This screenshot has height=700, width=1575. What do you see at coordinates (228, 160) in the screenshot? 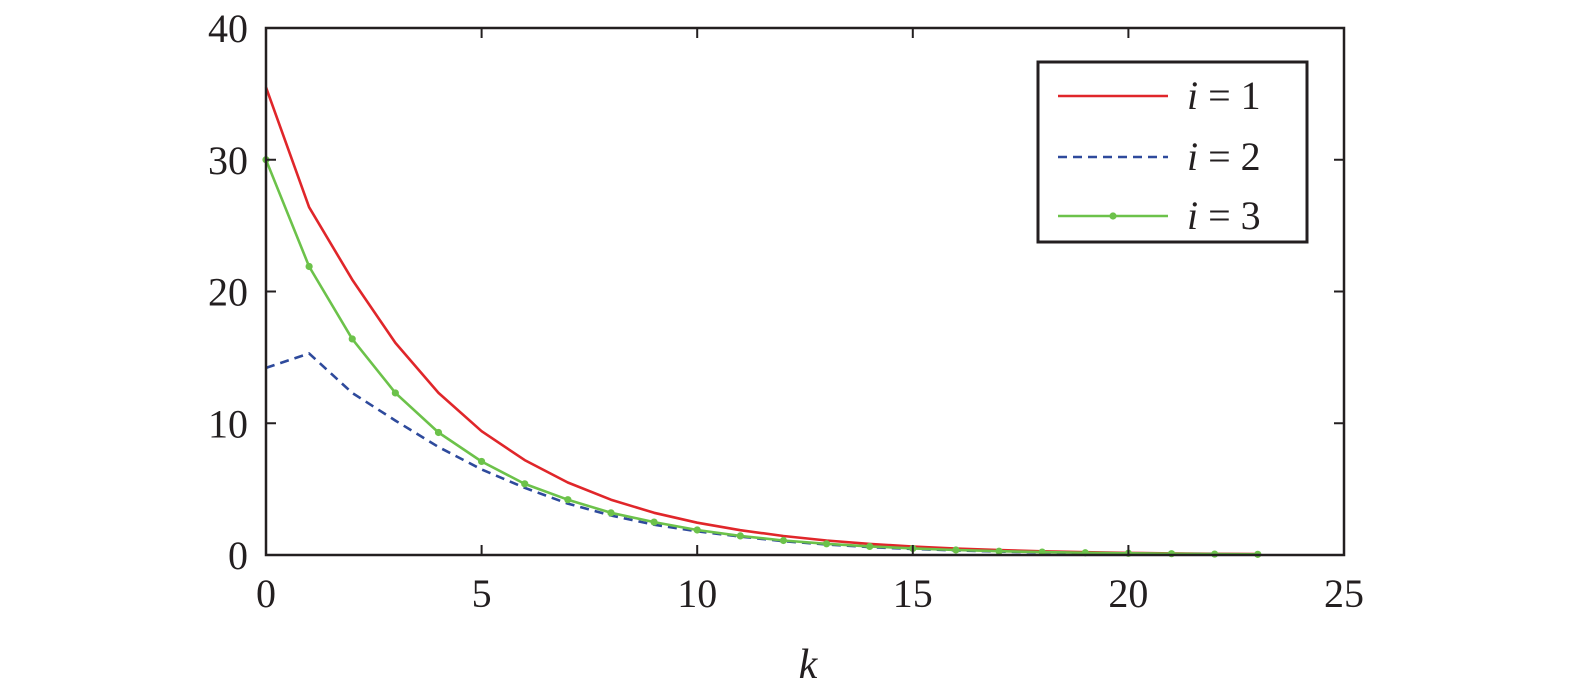
I see `y-tick-label: 30` at bounding box center [228, 160].